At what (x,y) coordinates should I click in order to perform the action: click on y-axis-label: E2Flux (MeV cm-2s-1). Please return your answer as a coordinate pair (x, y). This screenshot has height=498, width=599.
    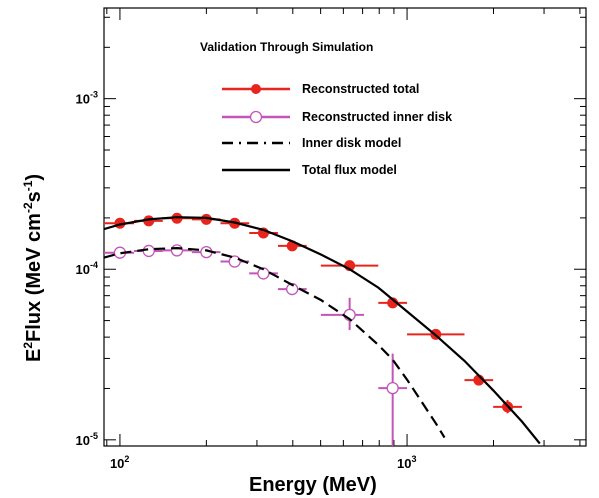
    Looking at the image, I should click on (33, 268).